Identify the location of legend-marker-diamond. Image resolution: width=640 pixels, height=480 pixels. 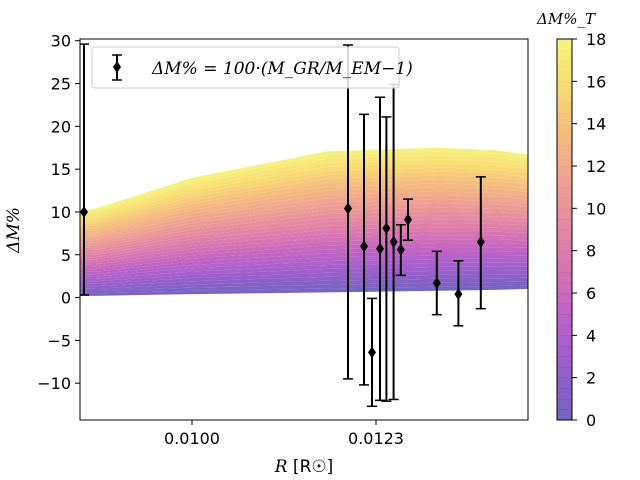
(117, 67).